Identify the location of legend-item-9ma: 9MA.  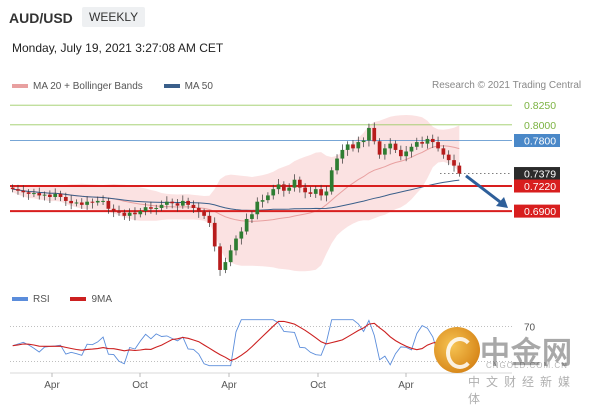
(91, 299).